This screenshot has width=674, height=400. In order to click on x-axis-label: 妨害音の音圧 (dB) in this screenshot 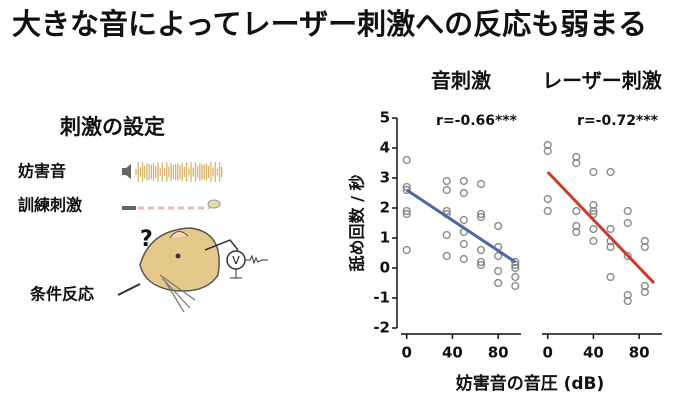, I will do `click(530, 383)`.